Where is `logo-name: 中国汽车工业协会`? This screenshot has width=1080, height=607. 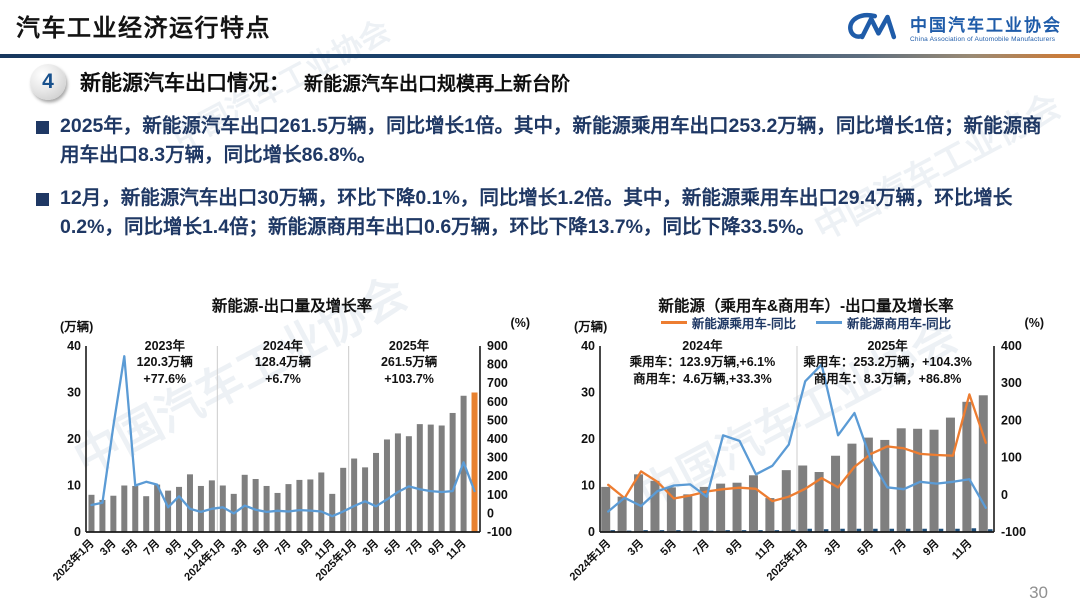
logo-name: 中国汽车工业协会 is located at coordinates (986, 25).